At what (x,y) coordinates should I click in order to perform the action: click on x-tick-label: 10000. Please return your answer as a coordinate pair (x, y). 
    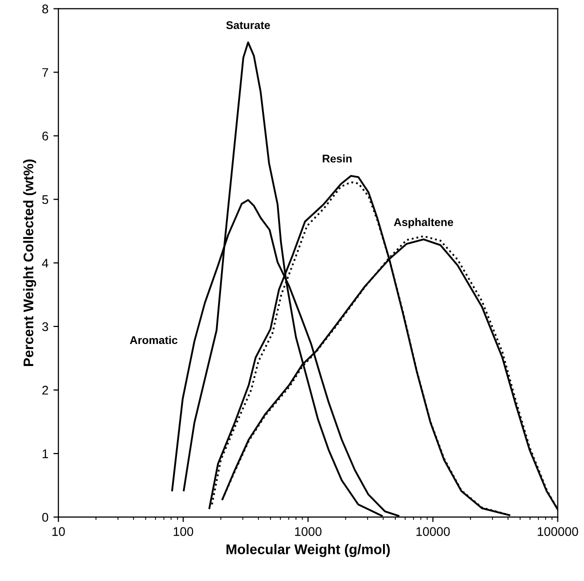
    Looking at the image, I should click on (433, 531).